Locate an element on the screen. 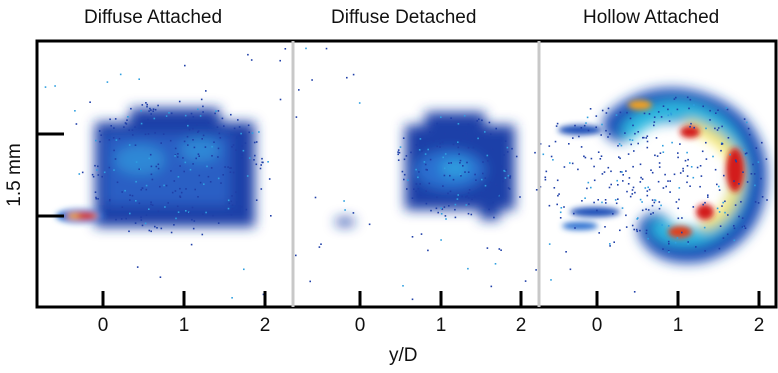 The width and height of the screenshot is (778, 373). panel-title-3: Hollow Attached is located at coordinates (651, 17).